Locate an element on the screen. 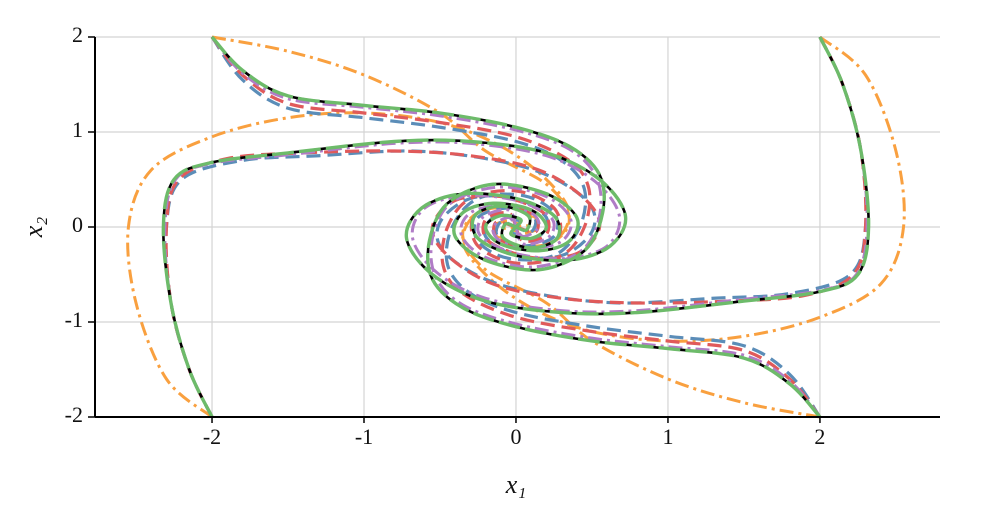  x-tick-label: 1 is located at coordinates (667, 436).